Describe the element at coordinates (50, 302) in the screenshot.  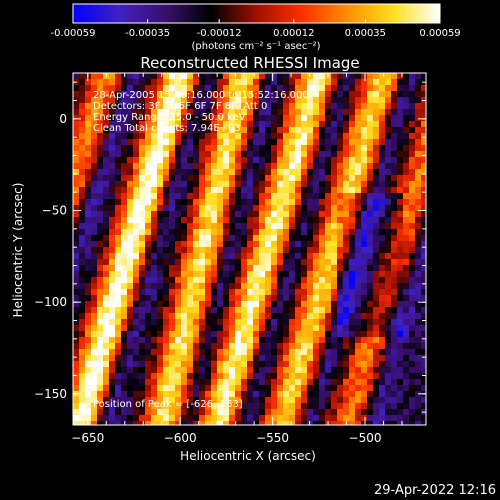
I see `y-tick-label: −100` at that location.